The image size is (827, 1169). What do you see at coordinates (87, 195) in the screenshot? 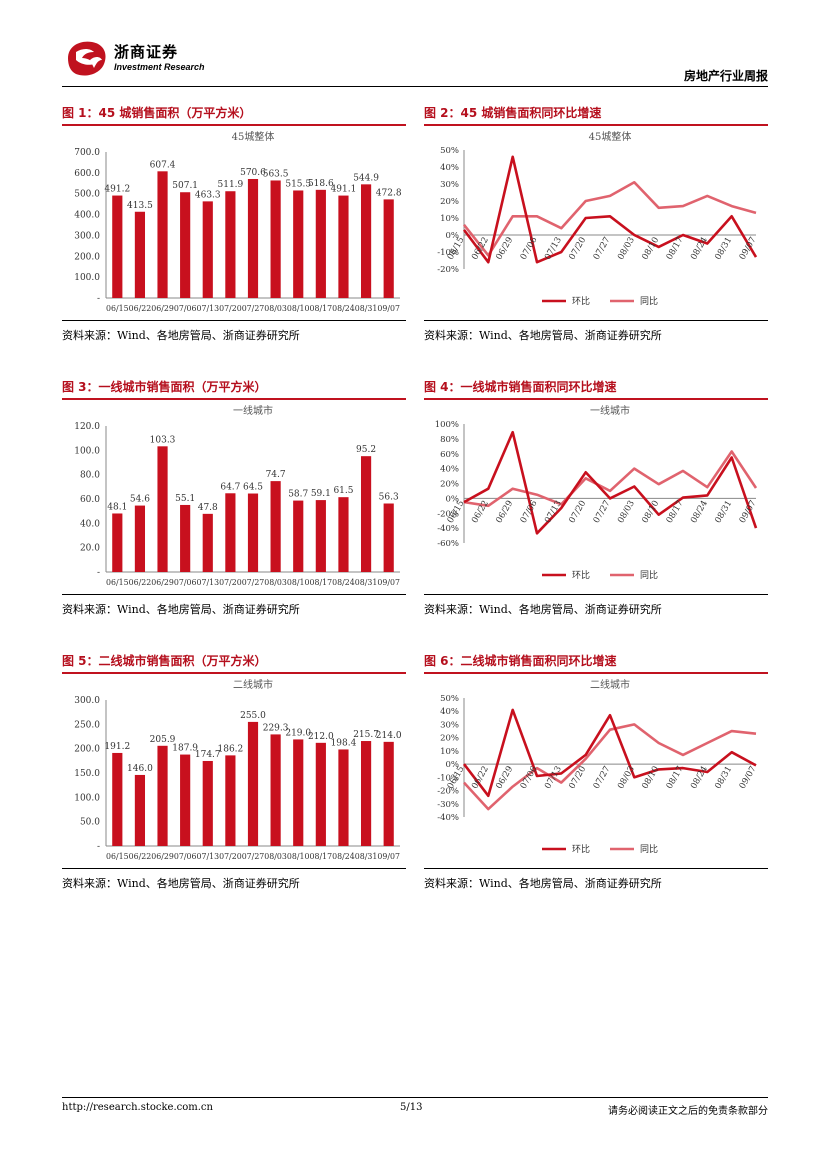
I see `y-tick-label: 500.0` at bounding box center [87, 195].